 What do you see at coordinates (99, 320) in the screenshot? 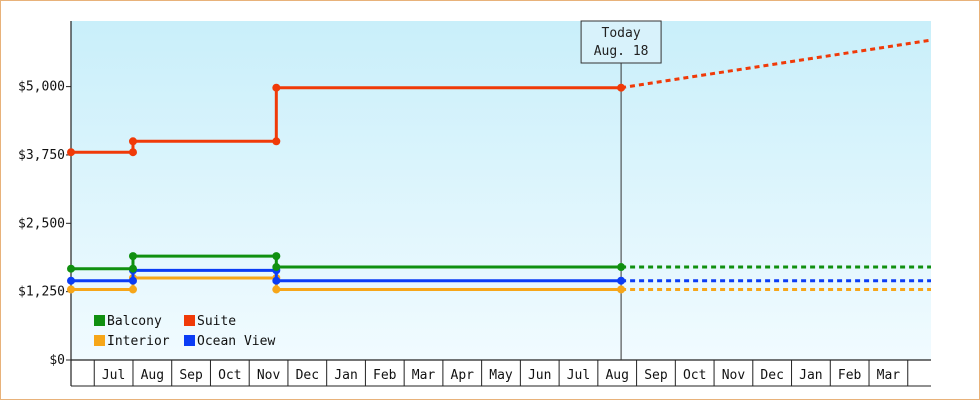
I see `legend-swatch-balcony` at bounding box center [99, 320].